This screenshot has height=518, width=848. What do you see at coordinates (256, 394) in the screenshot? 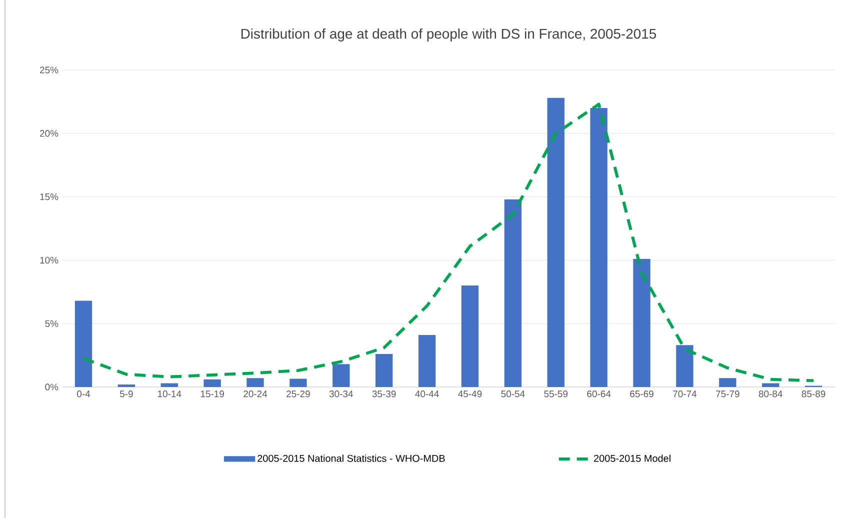
I see `x-tick-label: 20-24` at bounding box center [256, 394].